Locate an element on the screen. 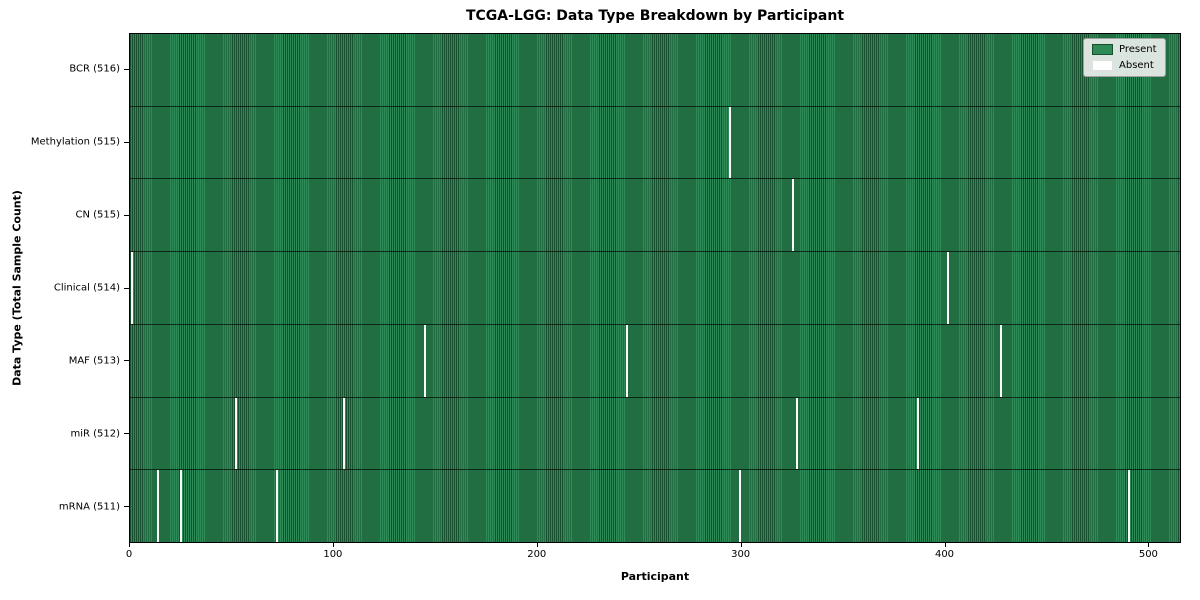 This screenshot has height=600, width=1200. data-type-row-MAF is located at coordinates (655, 361).